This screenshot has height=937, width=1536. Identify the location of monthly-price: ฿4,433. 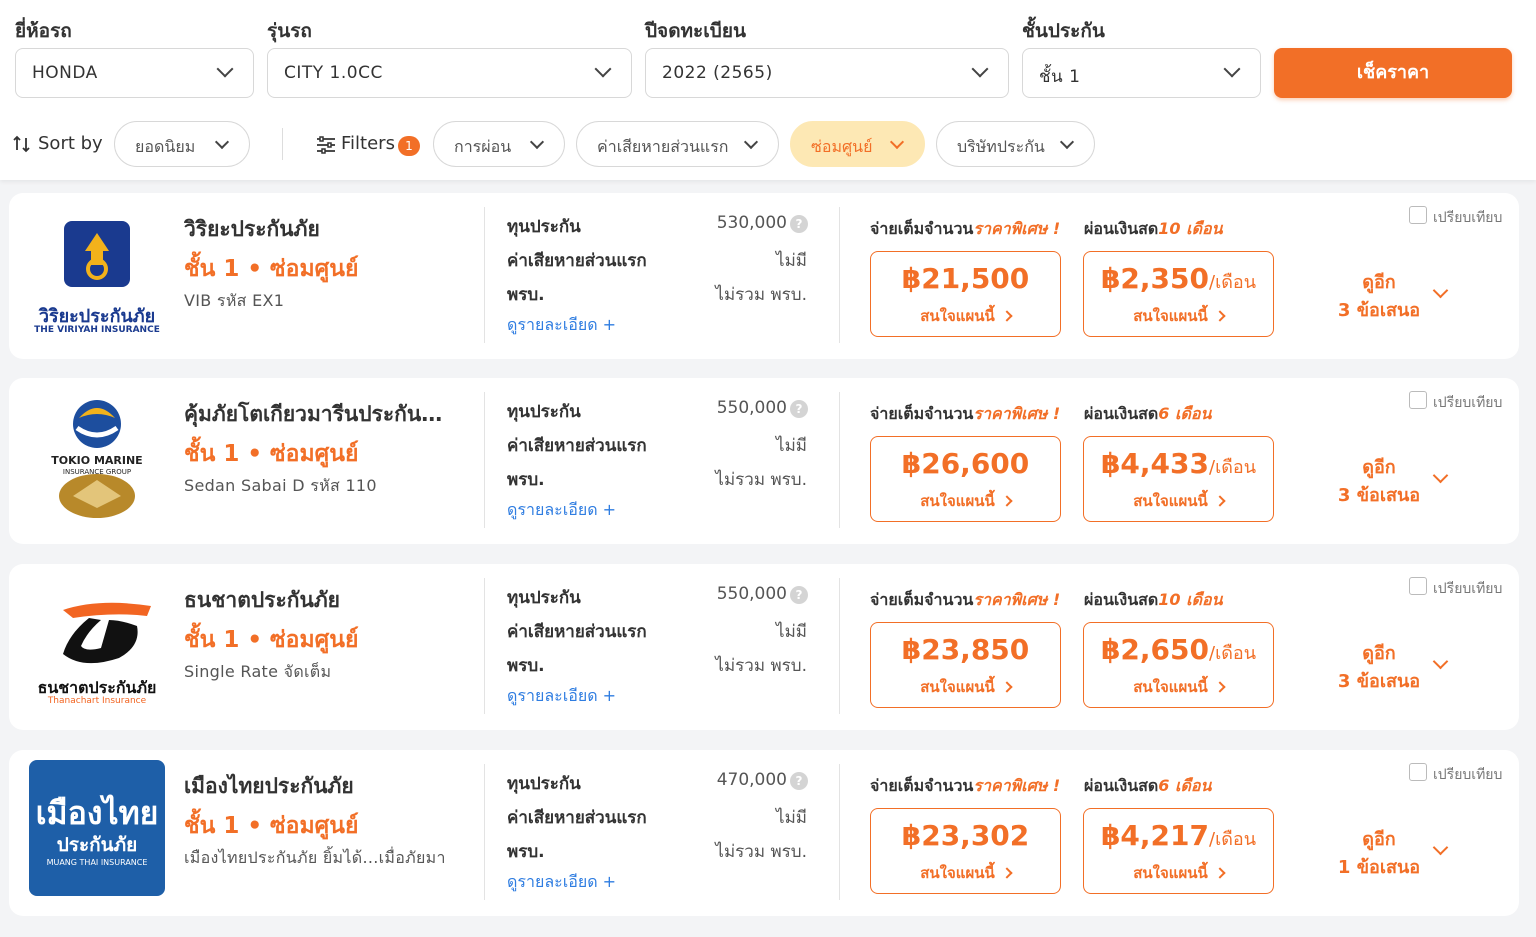
(1155, 463).